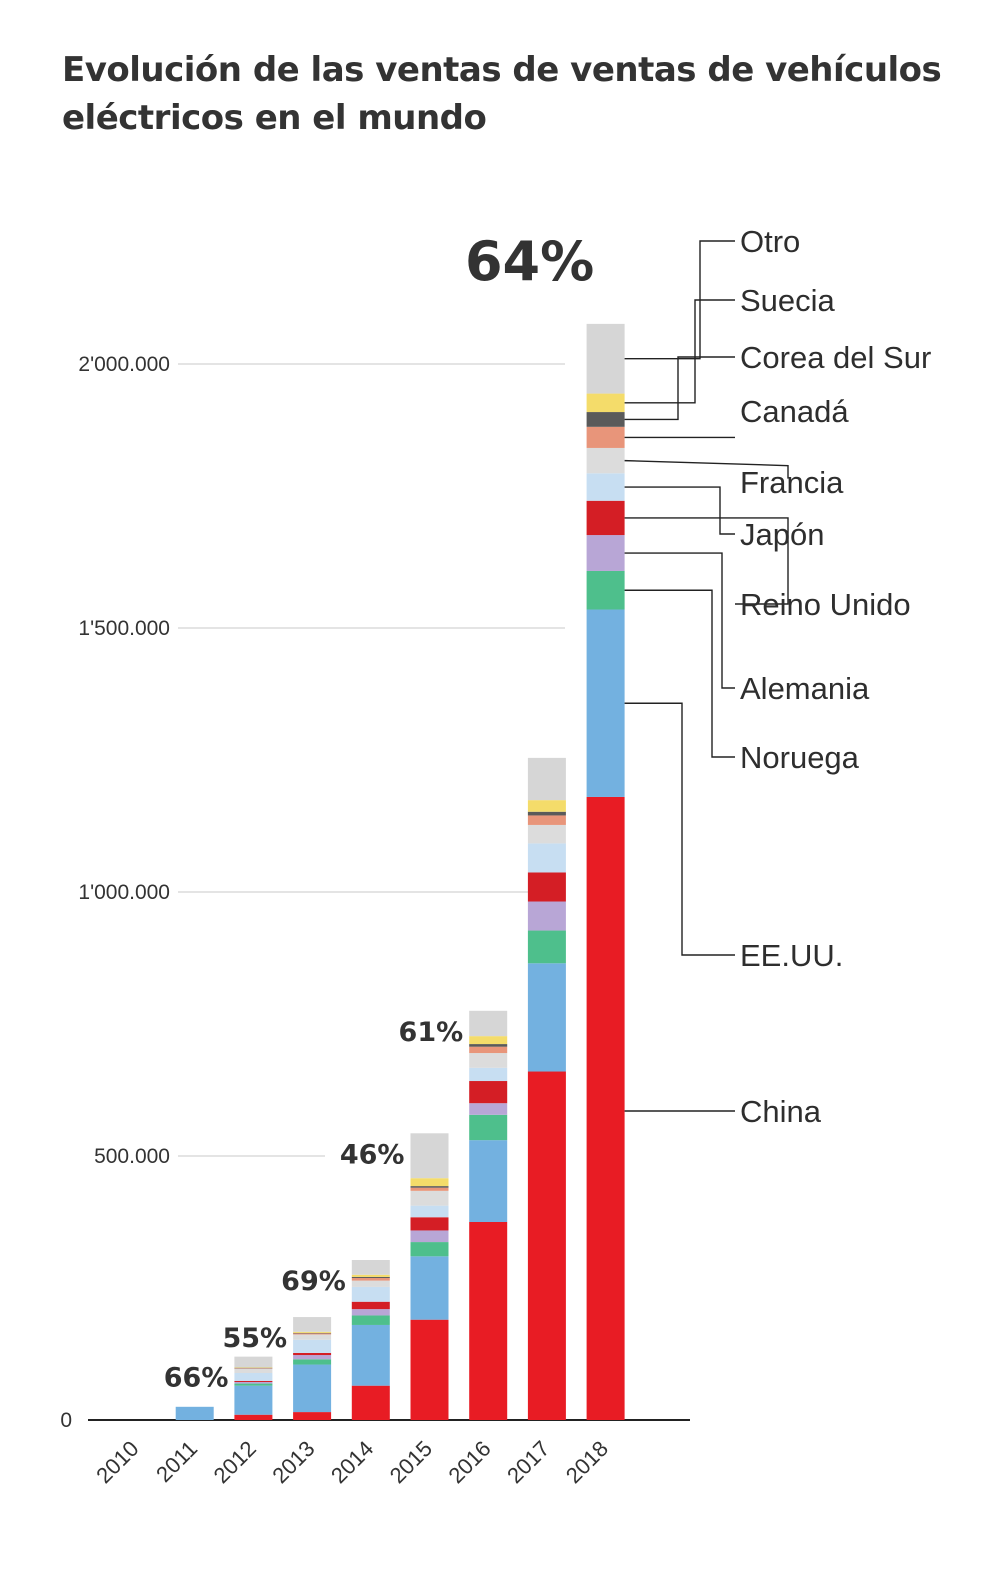 The height and width of the screenshot is (1588, 1000). Describe the element at coordinates (312, 1324) in the screenshot. I see `bar-segment-otro-2013` at that location.